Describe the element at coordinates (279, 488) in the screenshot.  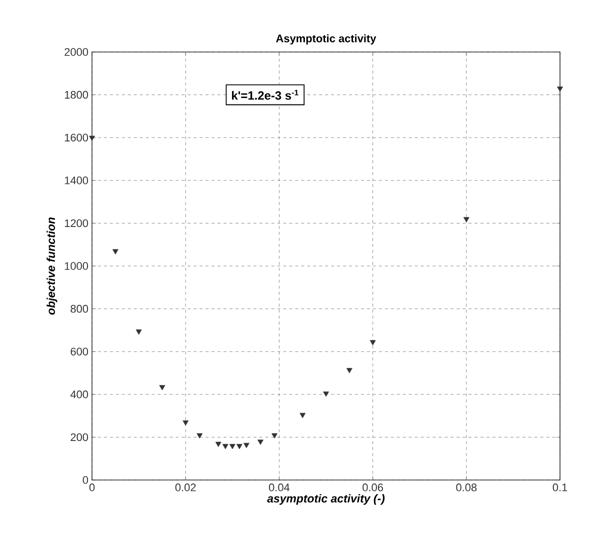
I see `x-tick-label: 0.04` at that location.